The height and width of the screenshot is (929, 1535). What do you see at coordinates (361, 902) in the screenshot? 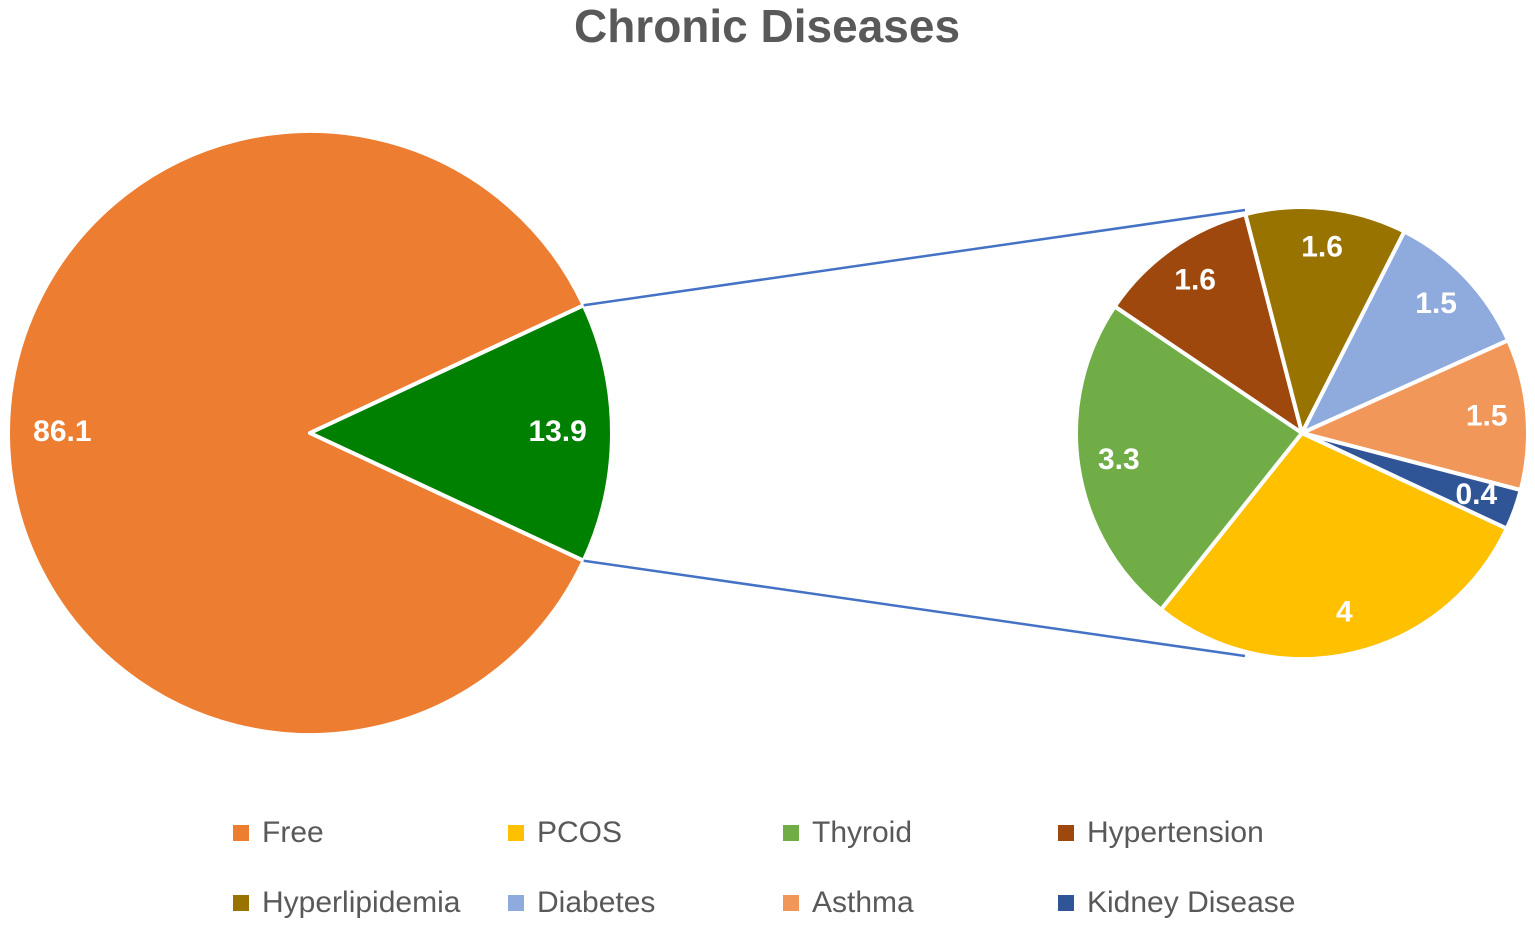
I see `legend-label: Hyperlipidemia` at bounding box center [361, 902].